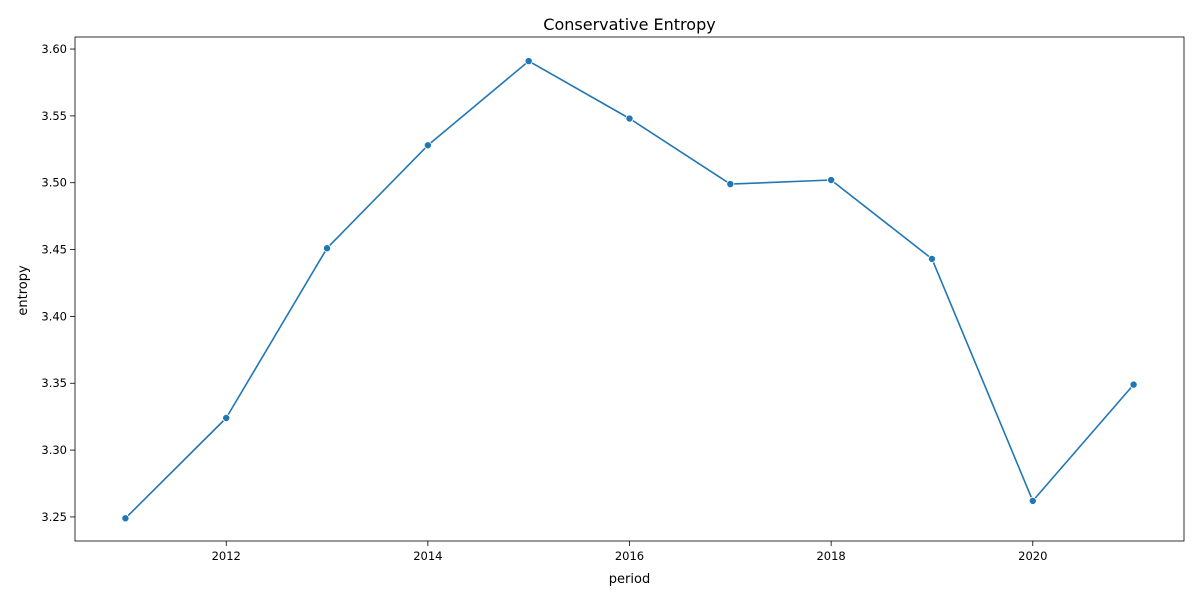 This screenshot has width=1200, height=604. Describe the element at coordinates (54, 49) in the screenshot. I see `y-tick-label: 3.60` at that location.